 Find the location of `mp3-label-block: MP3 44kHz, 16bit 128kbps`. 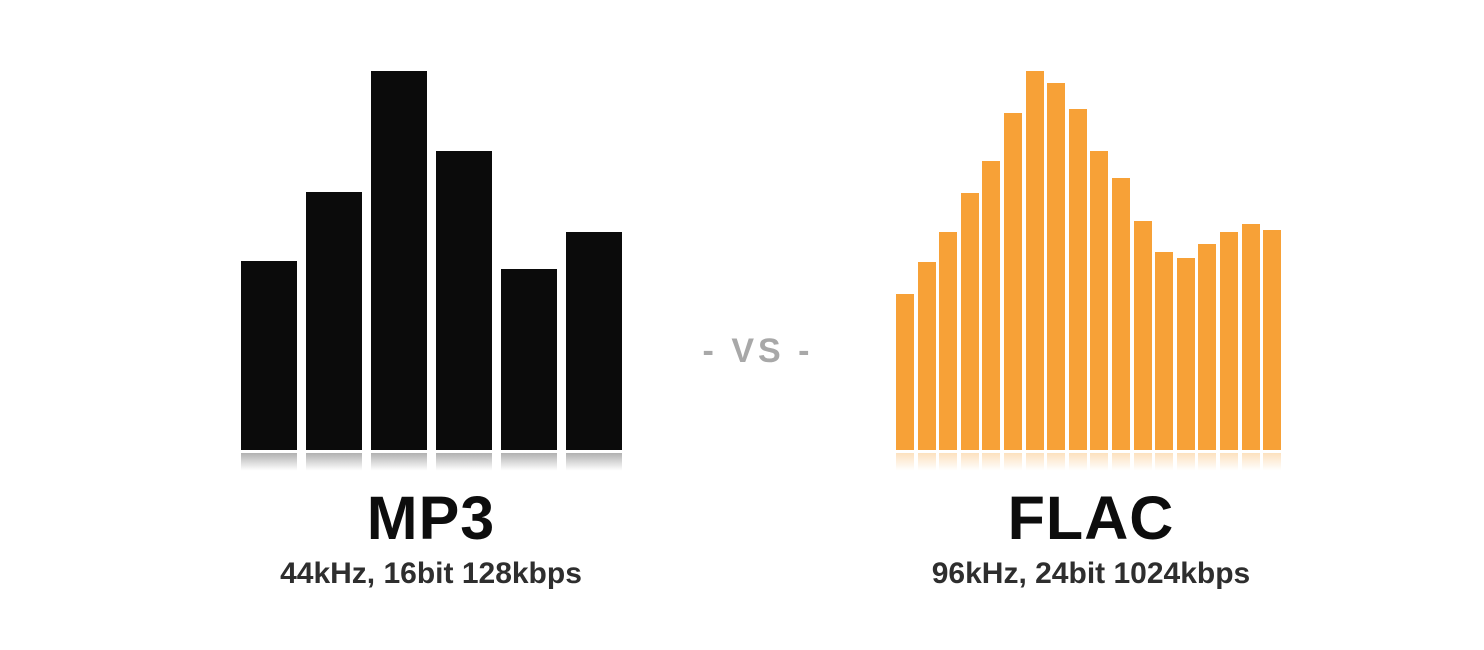

mp3-label-block: MP3 44kHz, 16bit 128kbps is located at coordinates (431, 538).